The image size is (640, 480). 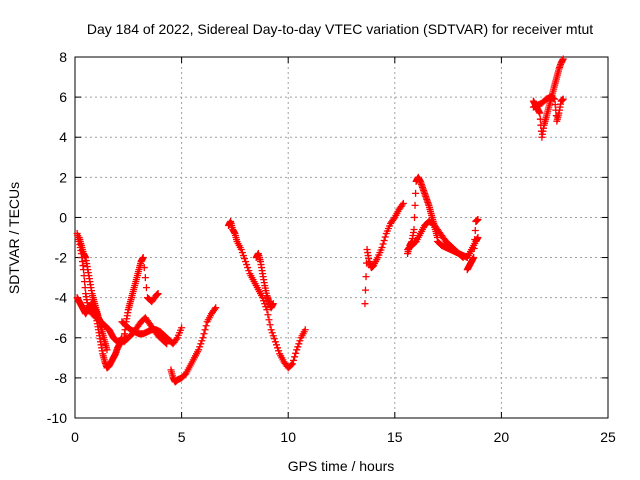 I want to click on x-tick-label: 25, so click(x=608, y=437).